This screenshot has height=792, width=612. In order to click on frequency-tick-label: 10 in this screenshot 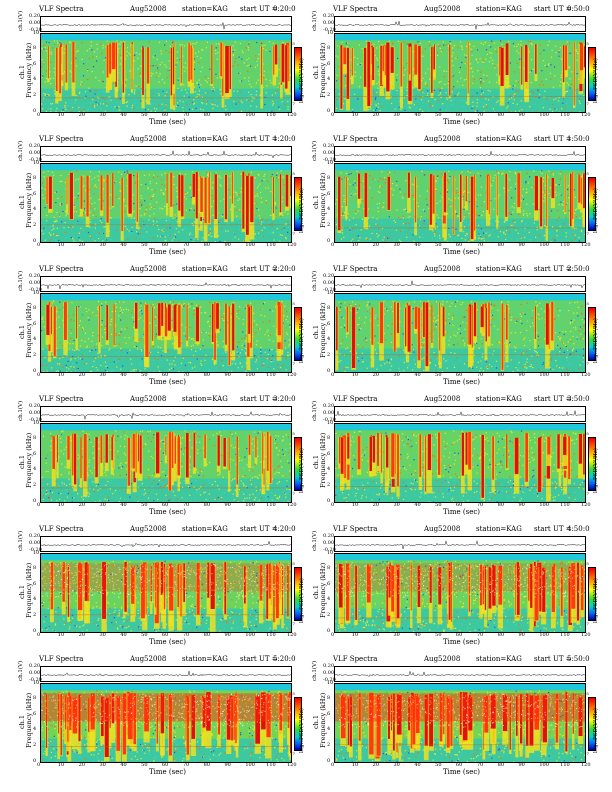, I will do `click(330, 32)`.